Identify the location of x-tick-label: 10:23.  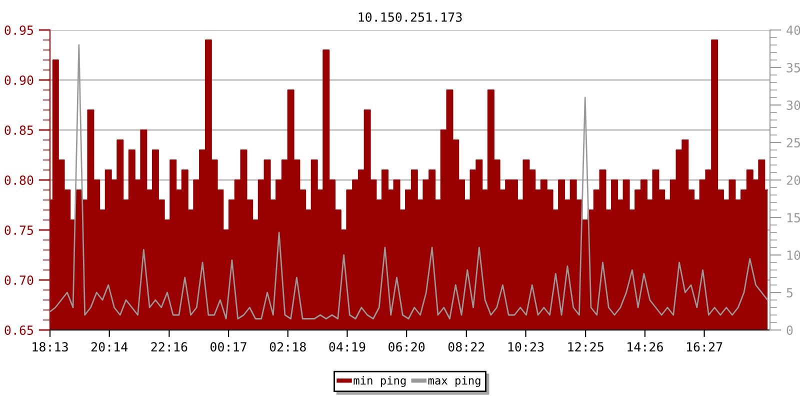
(526, 347).